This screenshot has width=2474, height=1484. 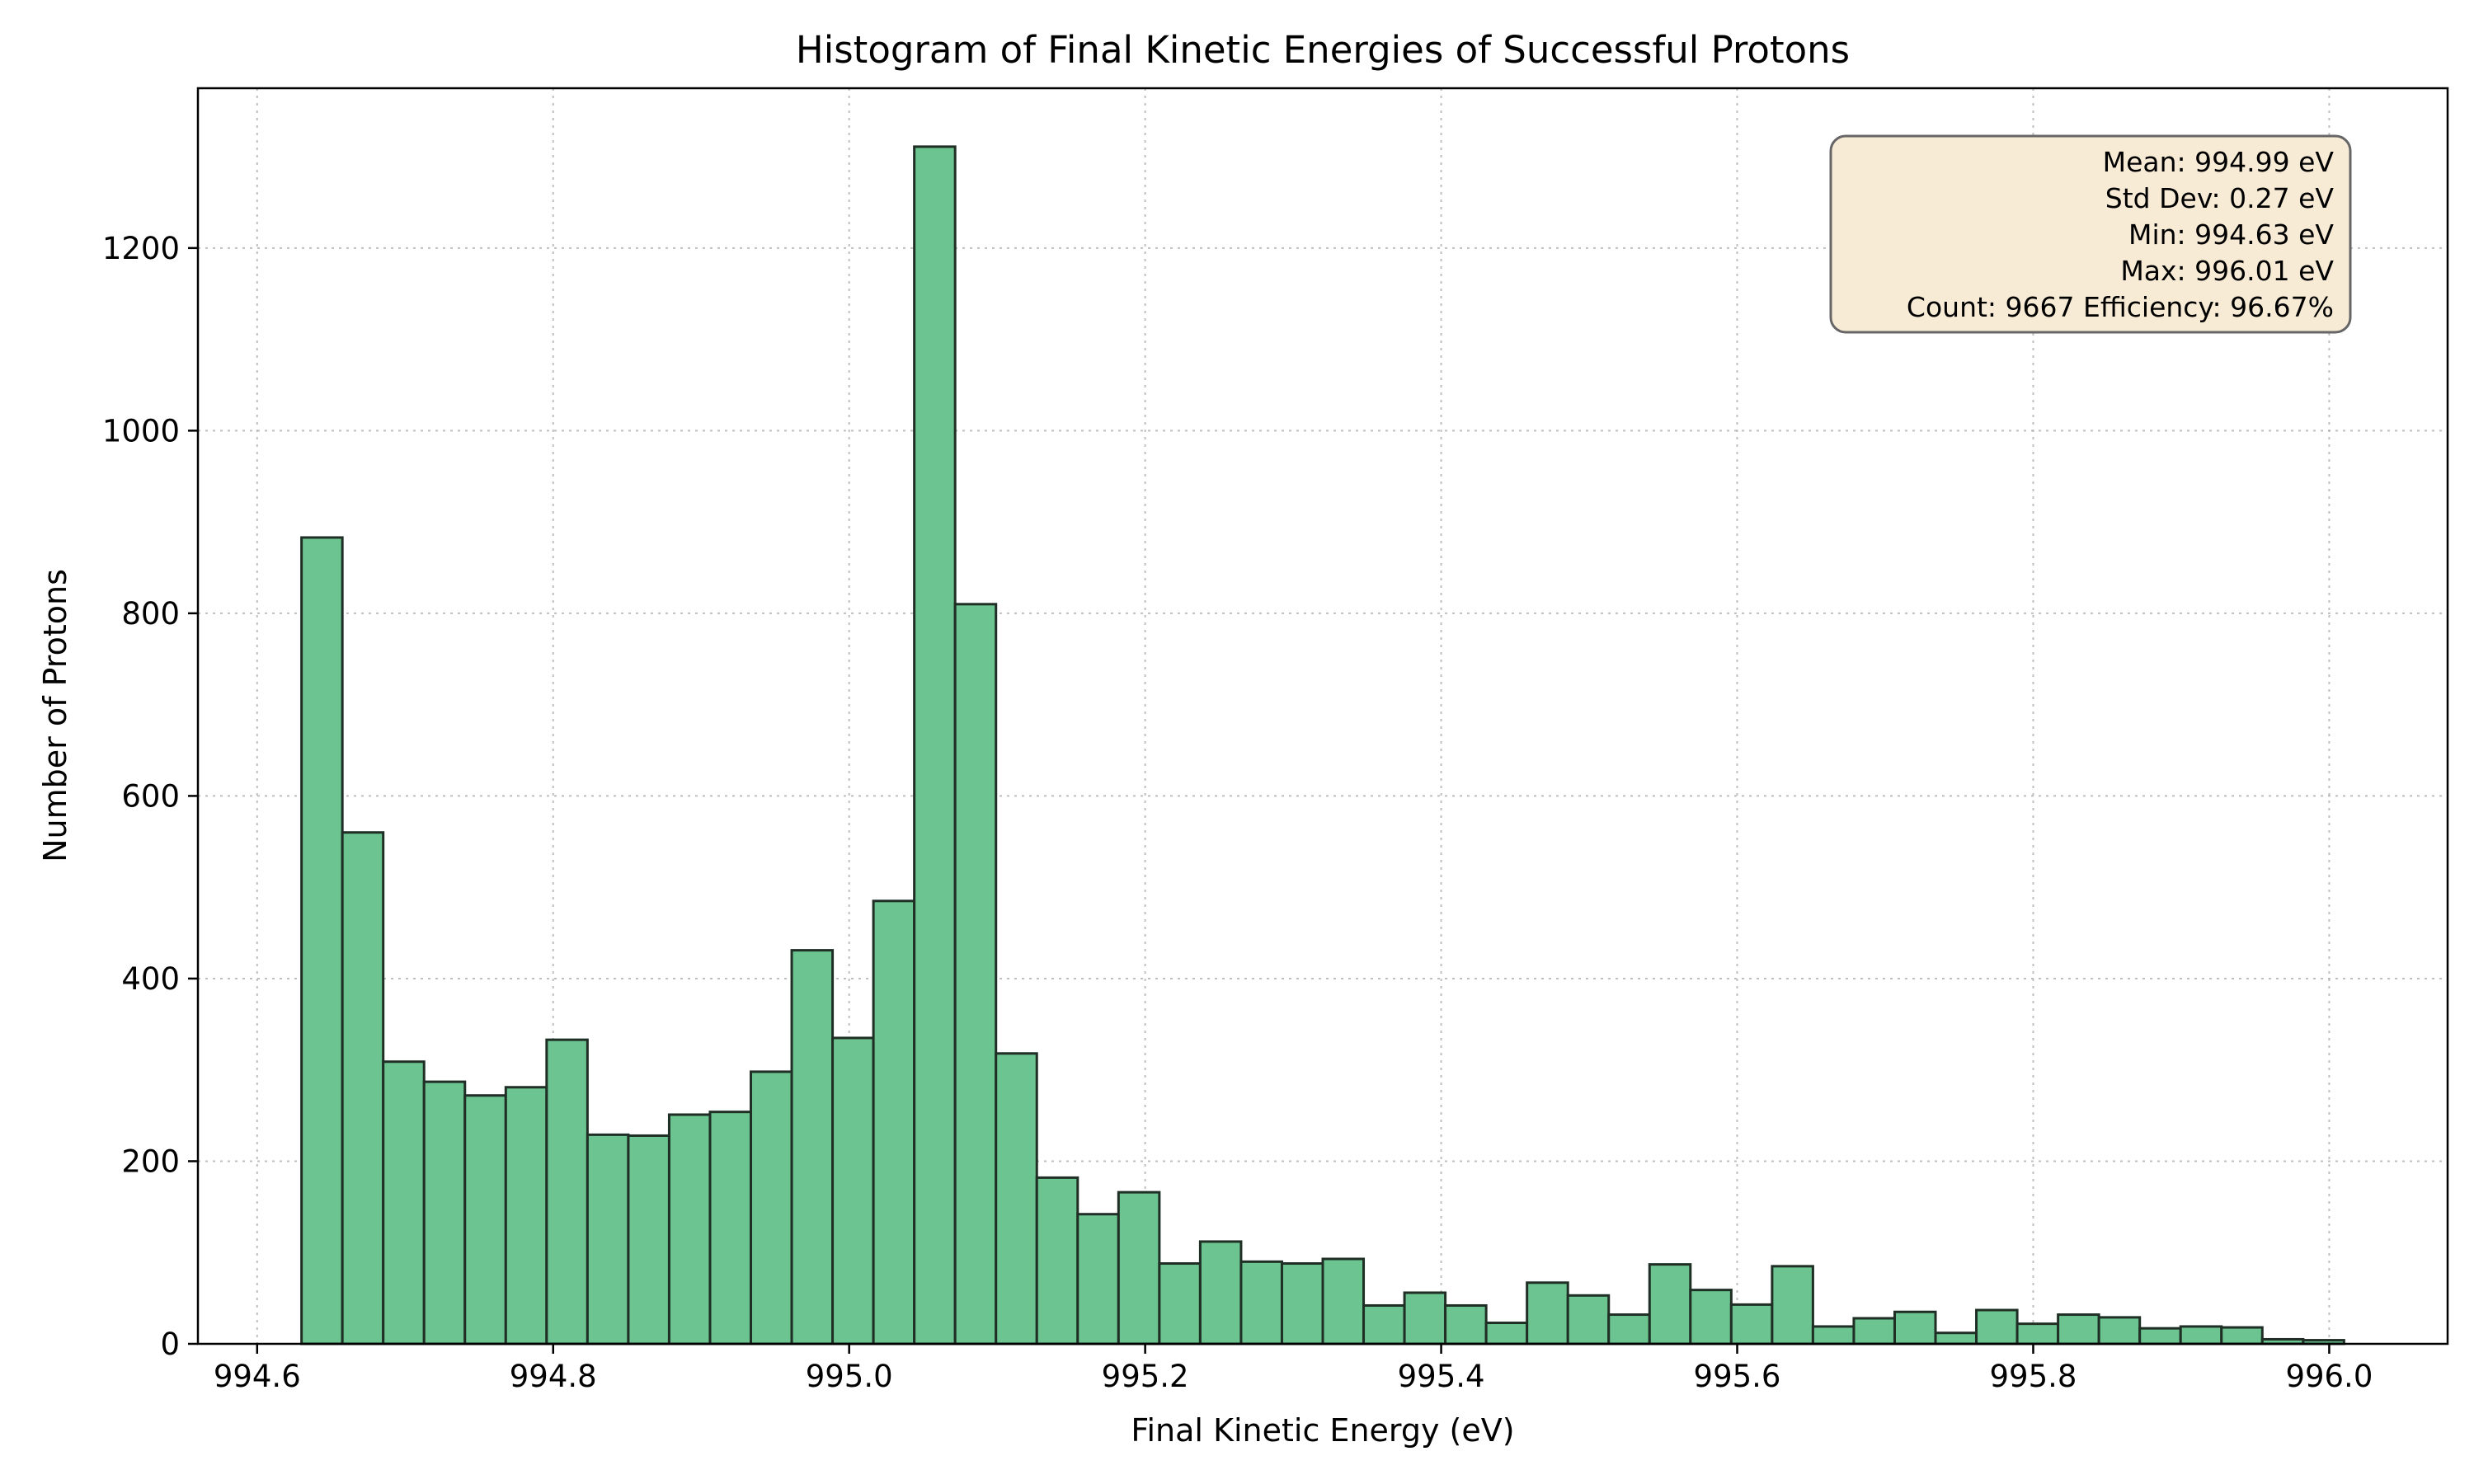 What do you see at coordinates (141, 249) in the screenshot?
I see `y-tick-label: 1200` at bounding box center [141, 249].